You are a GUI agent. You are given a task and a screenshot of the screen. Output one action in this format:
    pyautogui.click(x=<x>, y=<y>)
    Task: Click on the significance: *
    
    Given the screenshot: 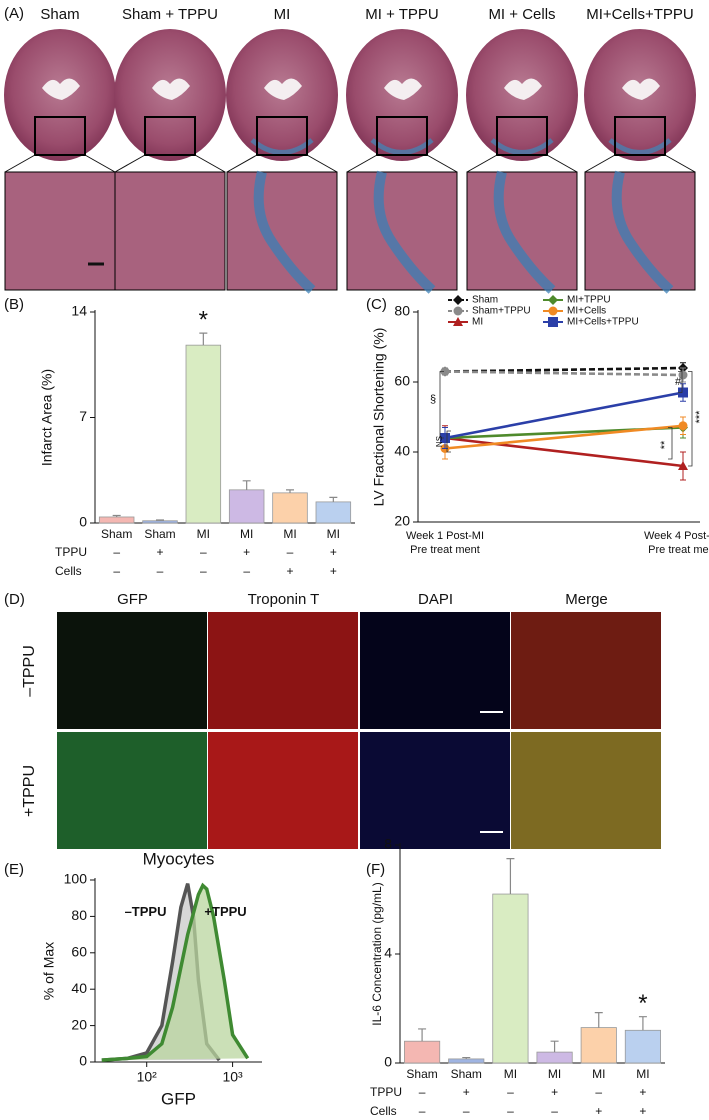 What is the action you would take?
    pyautogui.click(x=642, y=1003)
    